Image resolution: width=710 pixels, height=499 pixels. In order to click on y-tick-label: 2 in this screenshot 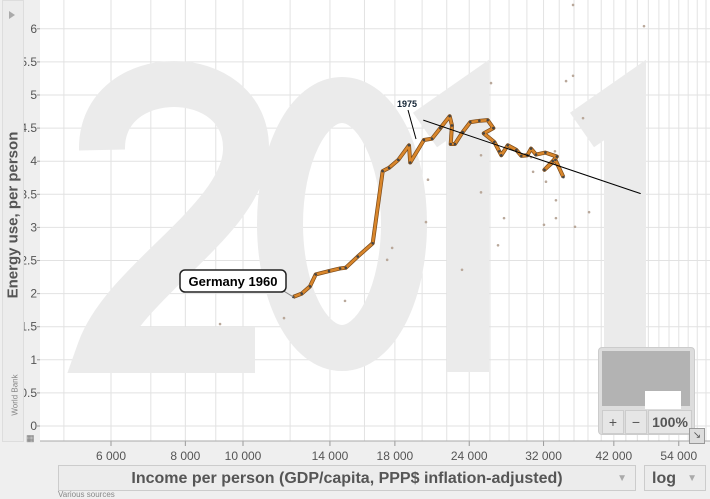, I will do `click(33, 294)`.